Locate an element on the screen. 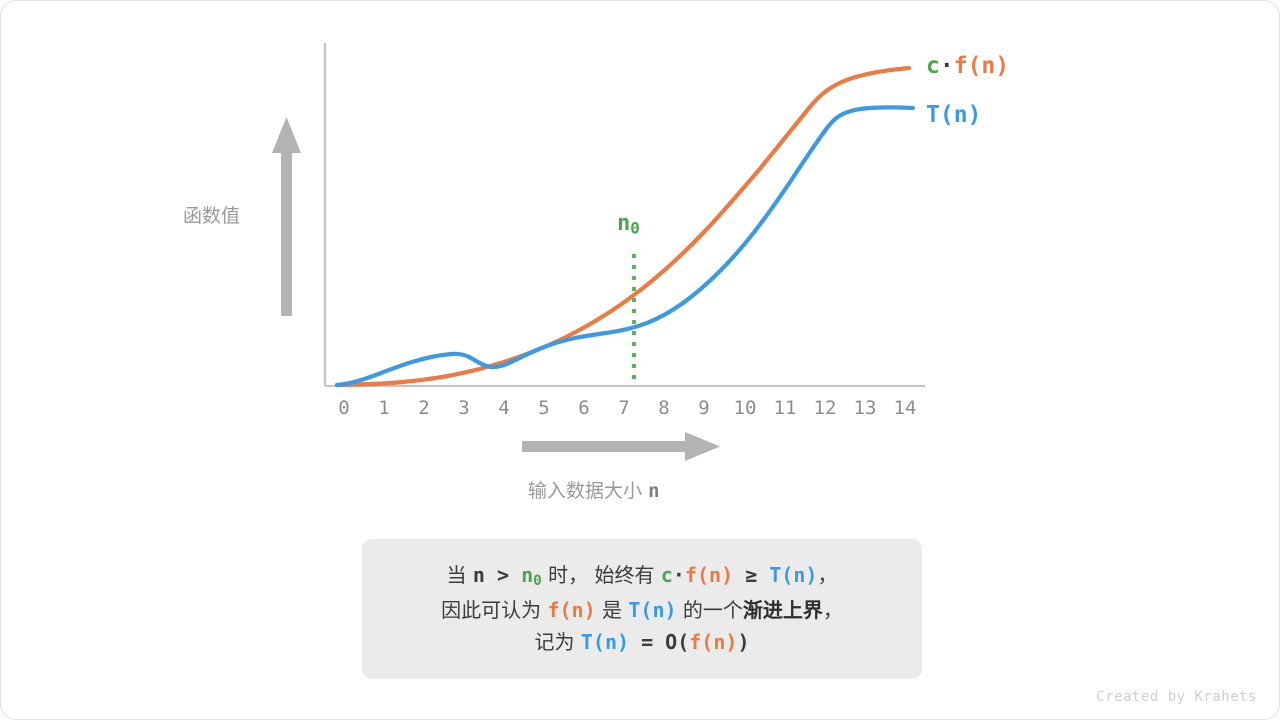 The image size is (1280, 720). caption-l1-p4: ， is located at coordinates (827, 575).